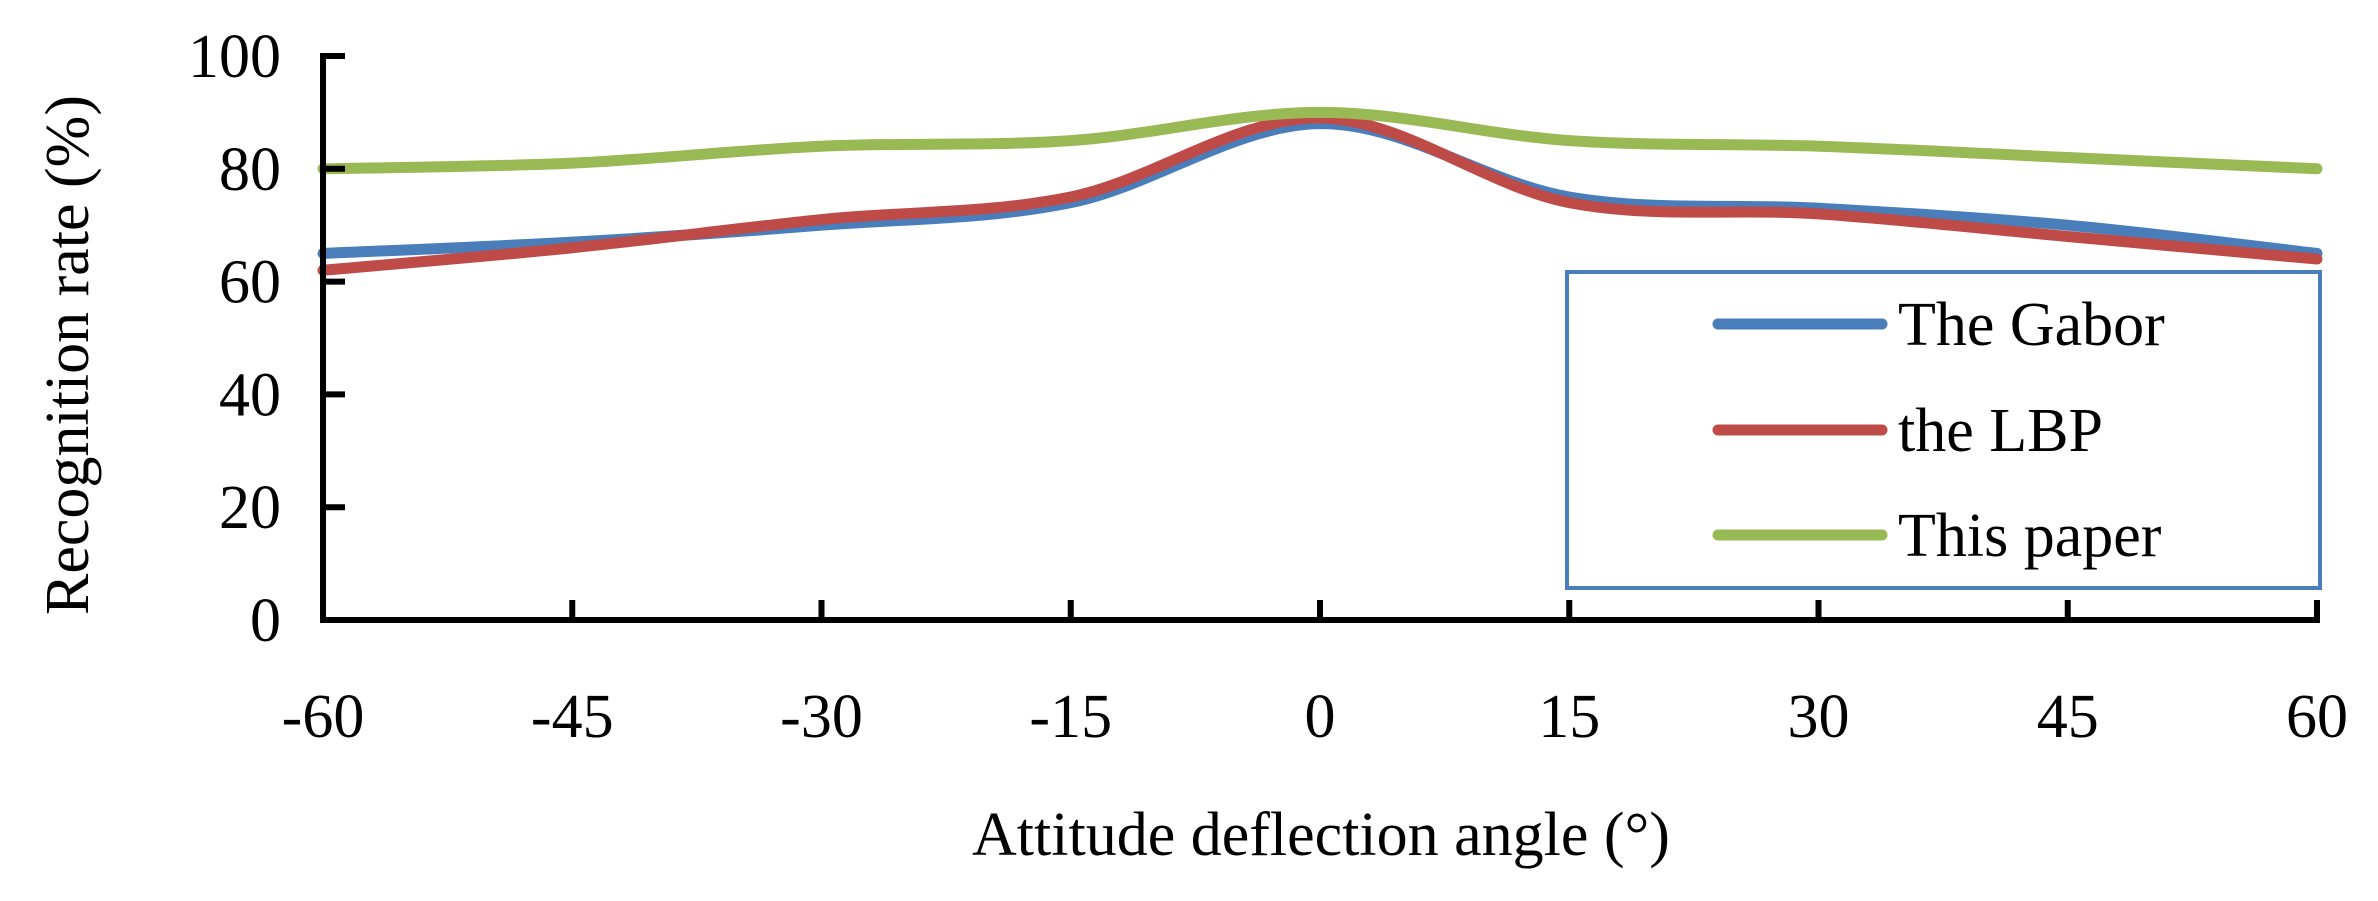  I want to click on legend-label-3: This paper, so click(2030, 536).